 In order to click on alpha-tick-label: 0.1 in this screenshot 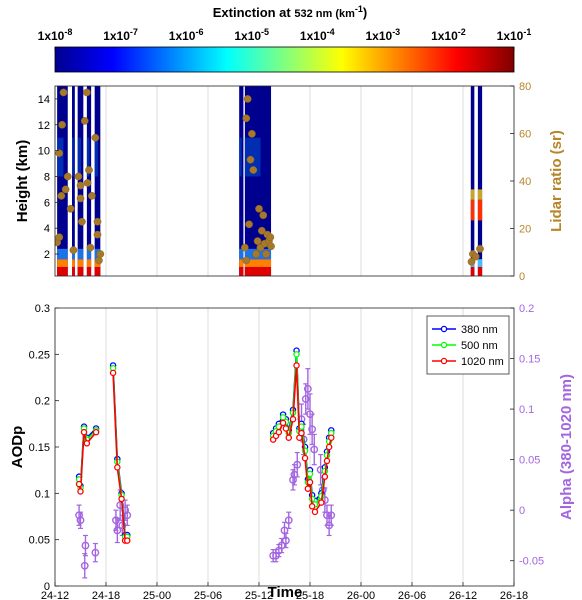, I will do `click(526, 410)`.